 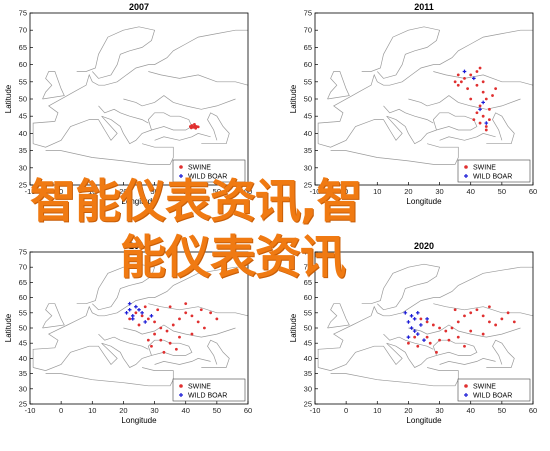 What do you see at coordinates (308, 328) in the screenshot?
I see `y-tick-label: 50` at bounding box center [308, 328].